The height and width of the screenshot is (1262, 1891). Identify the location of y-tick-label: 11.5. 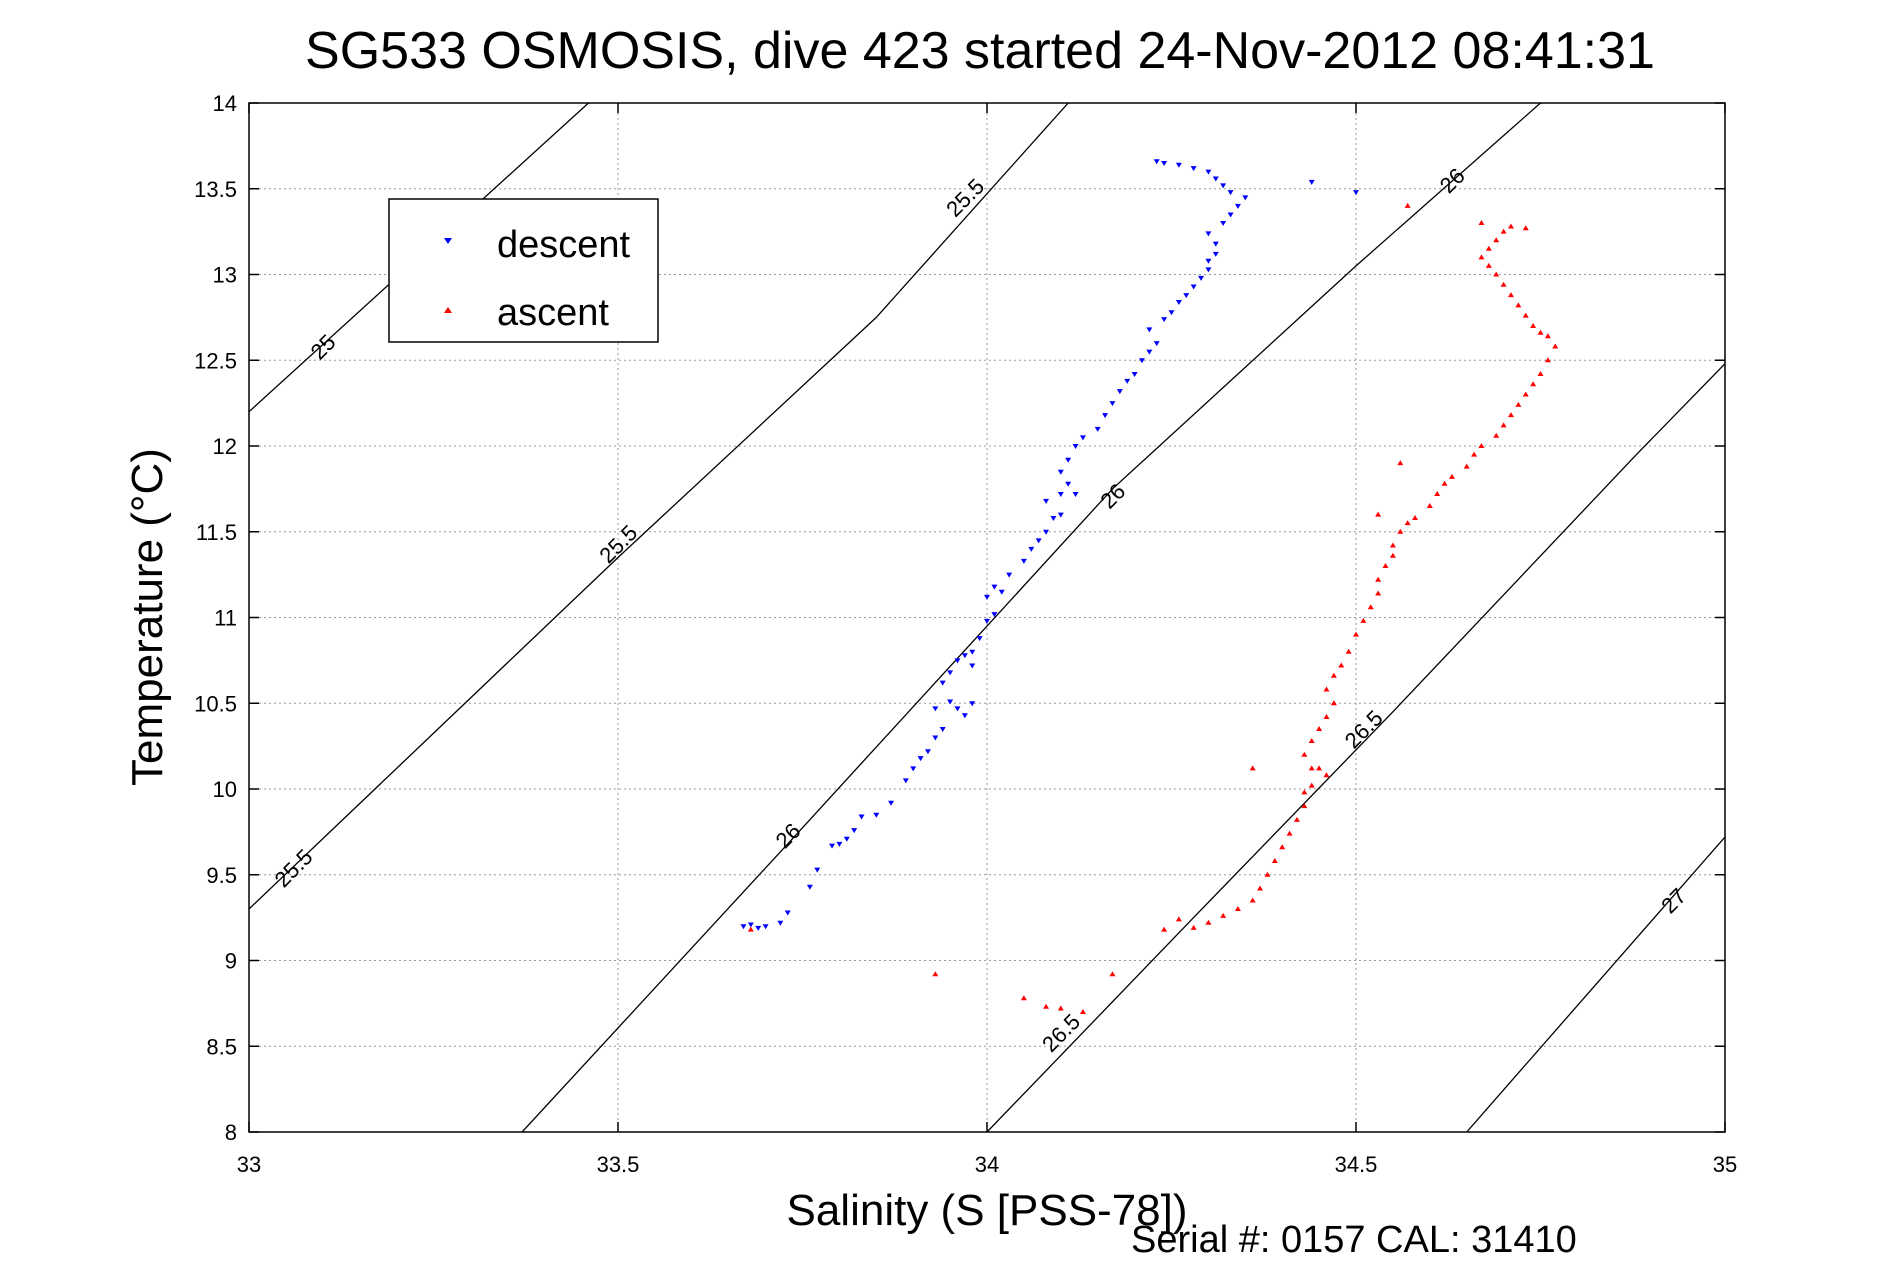
(216, 532).